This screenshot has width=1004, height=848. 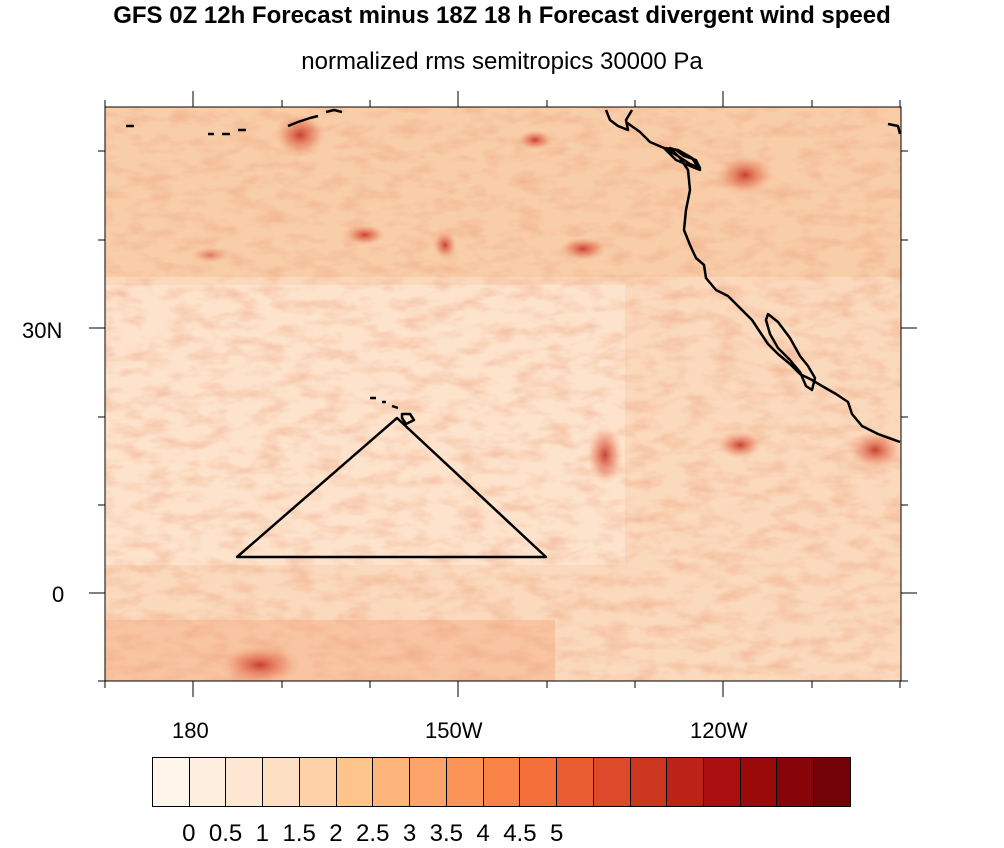 I want to click on colorbar-label: 4.5, so click(x=520, y=833).